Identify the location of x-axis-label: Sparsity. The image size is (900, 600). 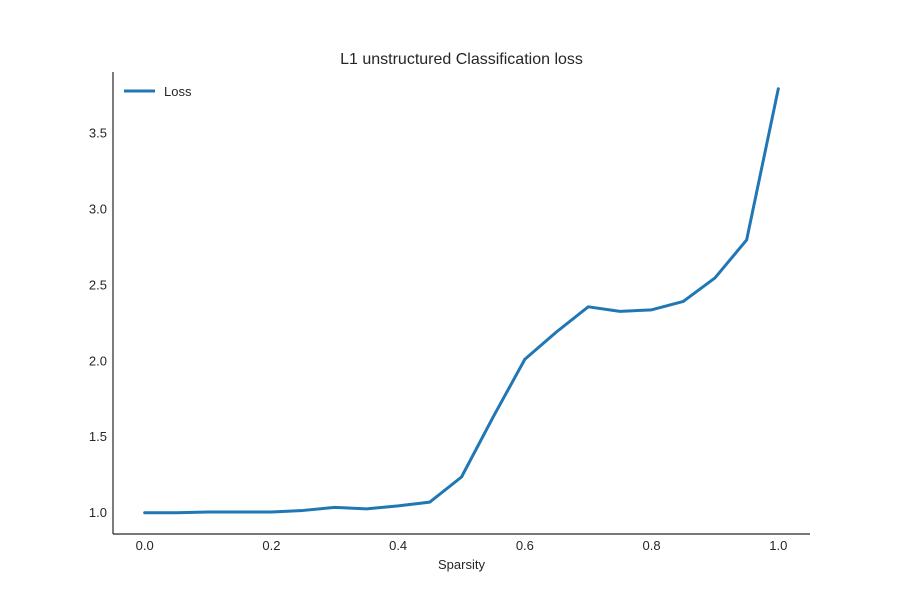
(461, 564).